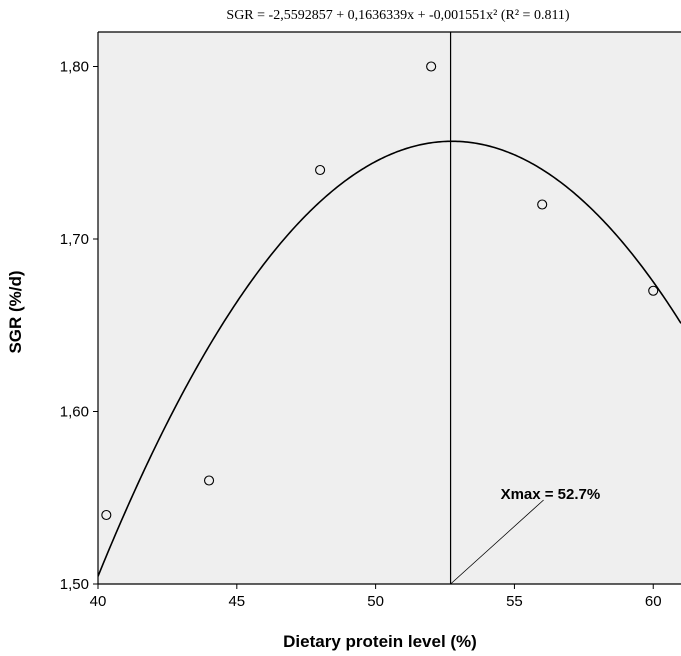  What do you see at coordinates (74, 584) in the screenshot?
I see `y-tick-label: 1,50` at bounding box center [74, 584].